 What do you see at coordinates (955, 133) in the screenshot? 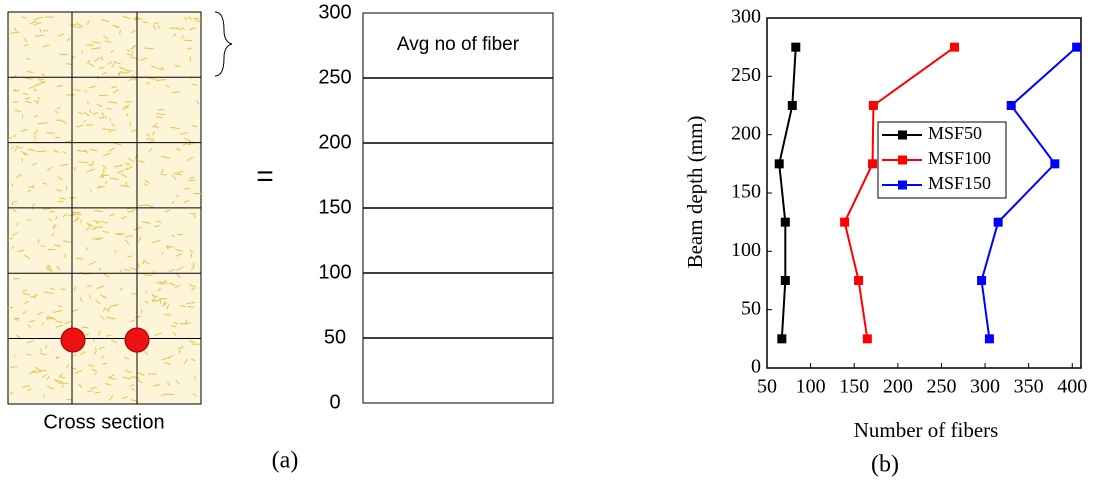
I see `legend-label: MSF50` at bounding box center [955, 133].